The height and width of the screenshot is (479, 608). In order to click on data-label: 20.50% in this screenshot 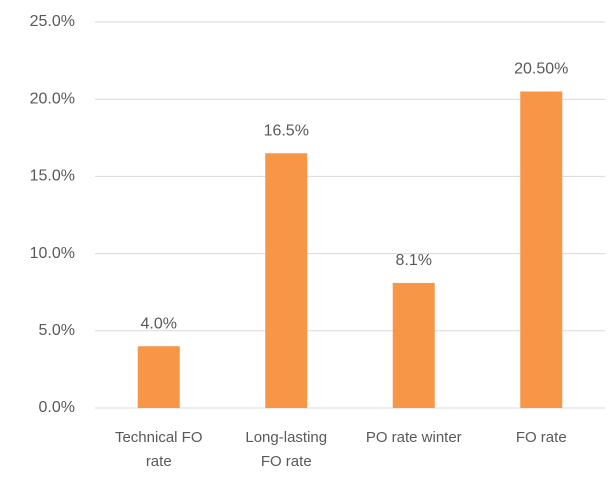, I will do `click(541, 69)`.